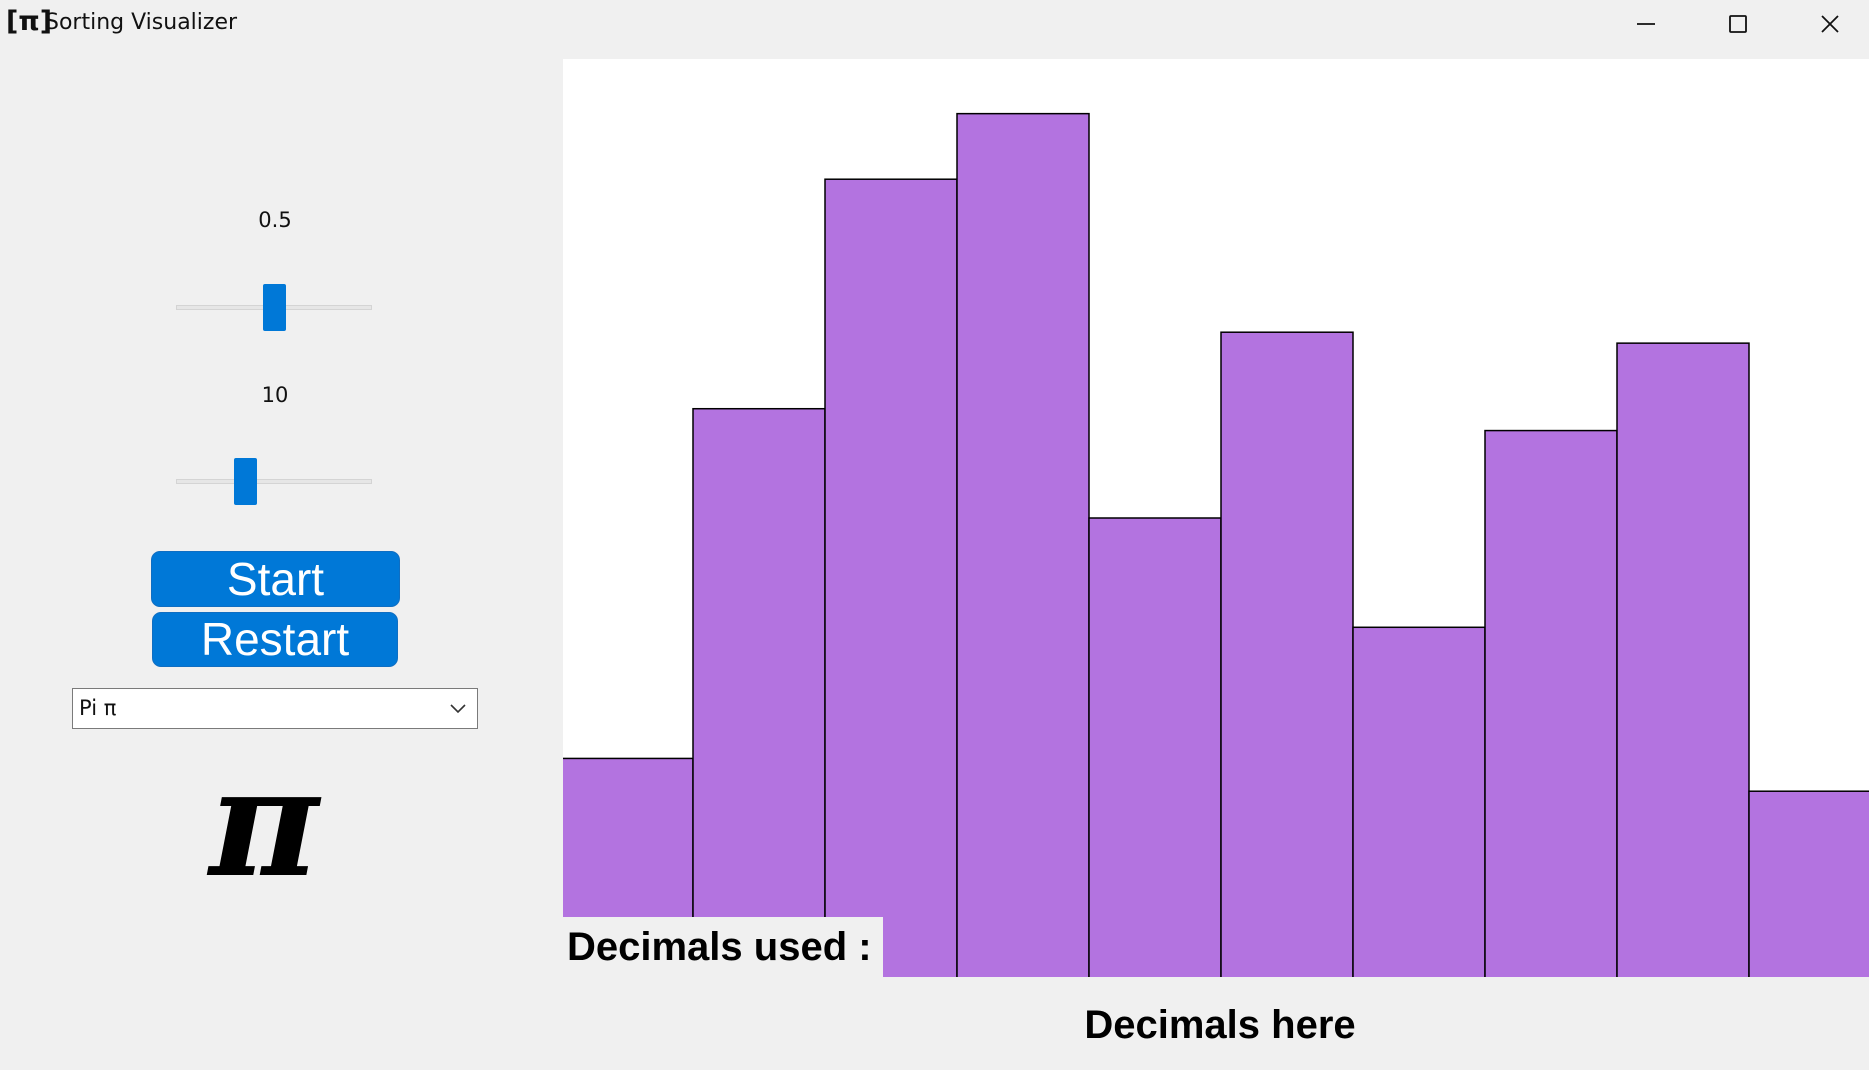 This screenshot has width=1869, height=1070. I want to click on count-slider, so click(274, 482).